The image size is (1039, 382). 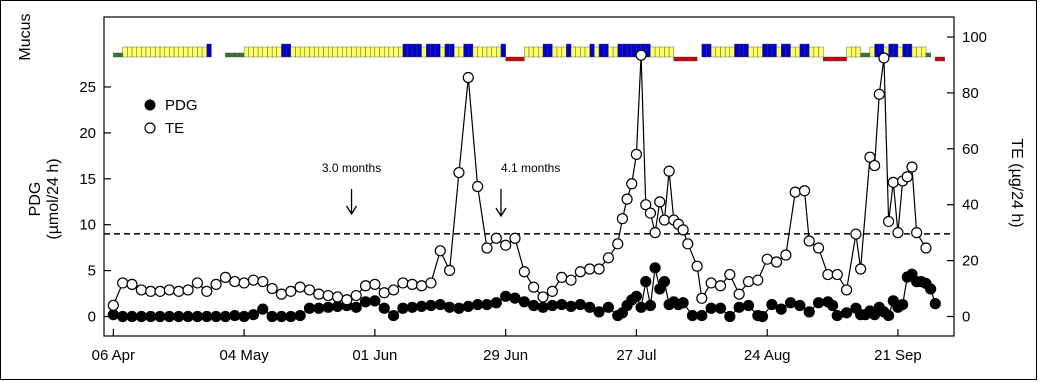 What do you see at coordinates (53, 198) in the screenshot?
I see `y-axis-label-left-line2: (µmol/24 h)` at bounding box center [53, 198].